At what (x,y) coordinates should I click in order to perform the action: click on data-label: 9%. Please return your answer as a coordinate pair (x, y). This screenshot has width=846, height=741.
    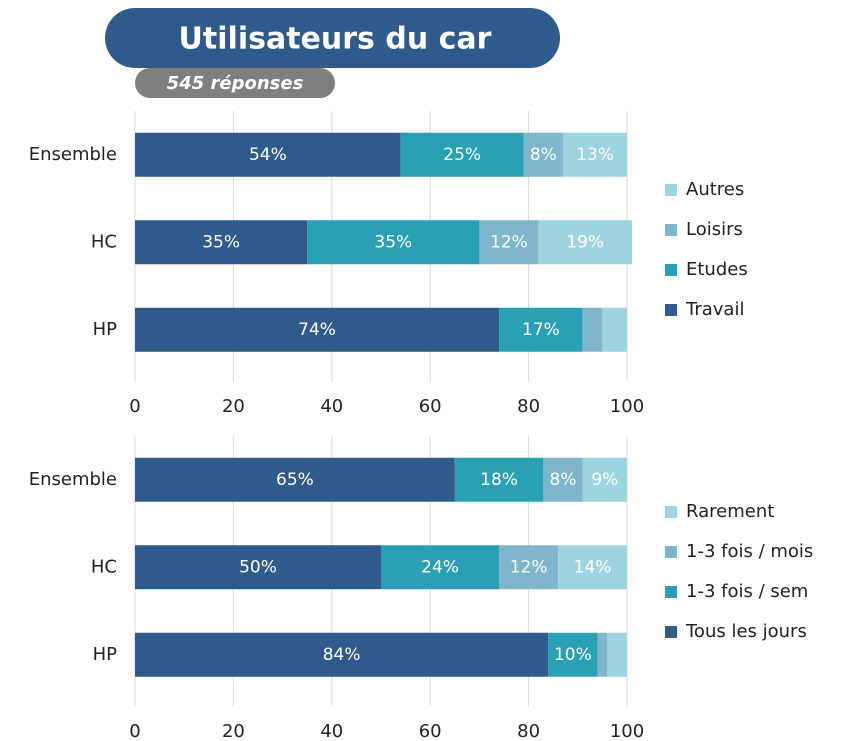
    Looking at the image, I should click on (604, 480).